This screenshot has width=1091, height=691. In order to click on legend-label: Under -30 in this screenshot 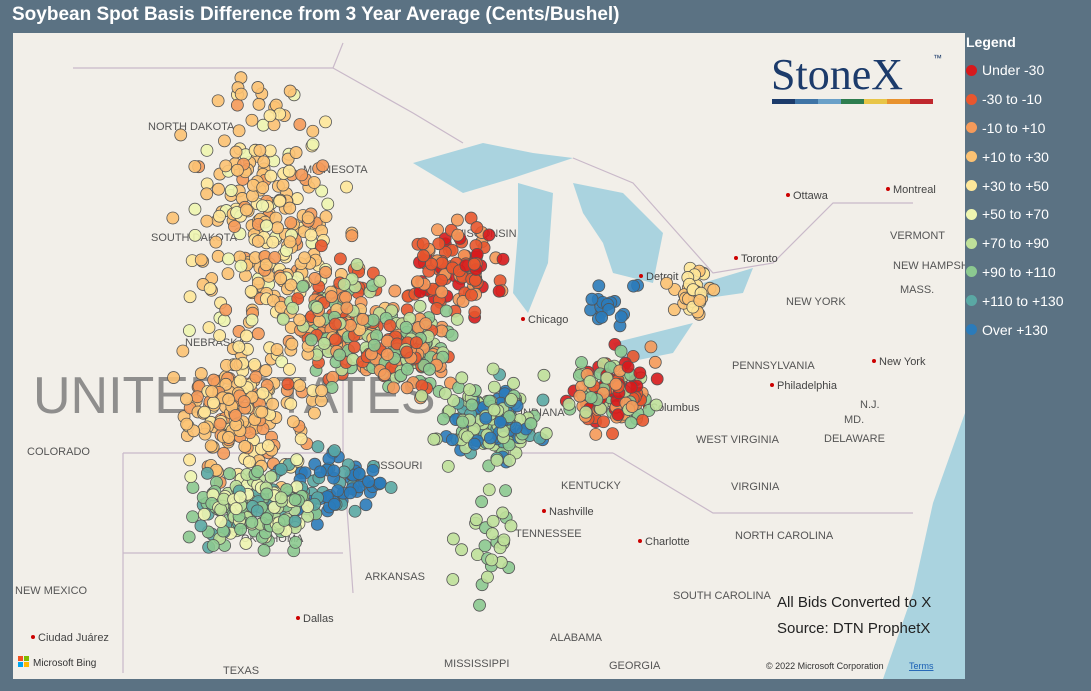, I will do `click(1013, 70)`.